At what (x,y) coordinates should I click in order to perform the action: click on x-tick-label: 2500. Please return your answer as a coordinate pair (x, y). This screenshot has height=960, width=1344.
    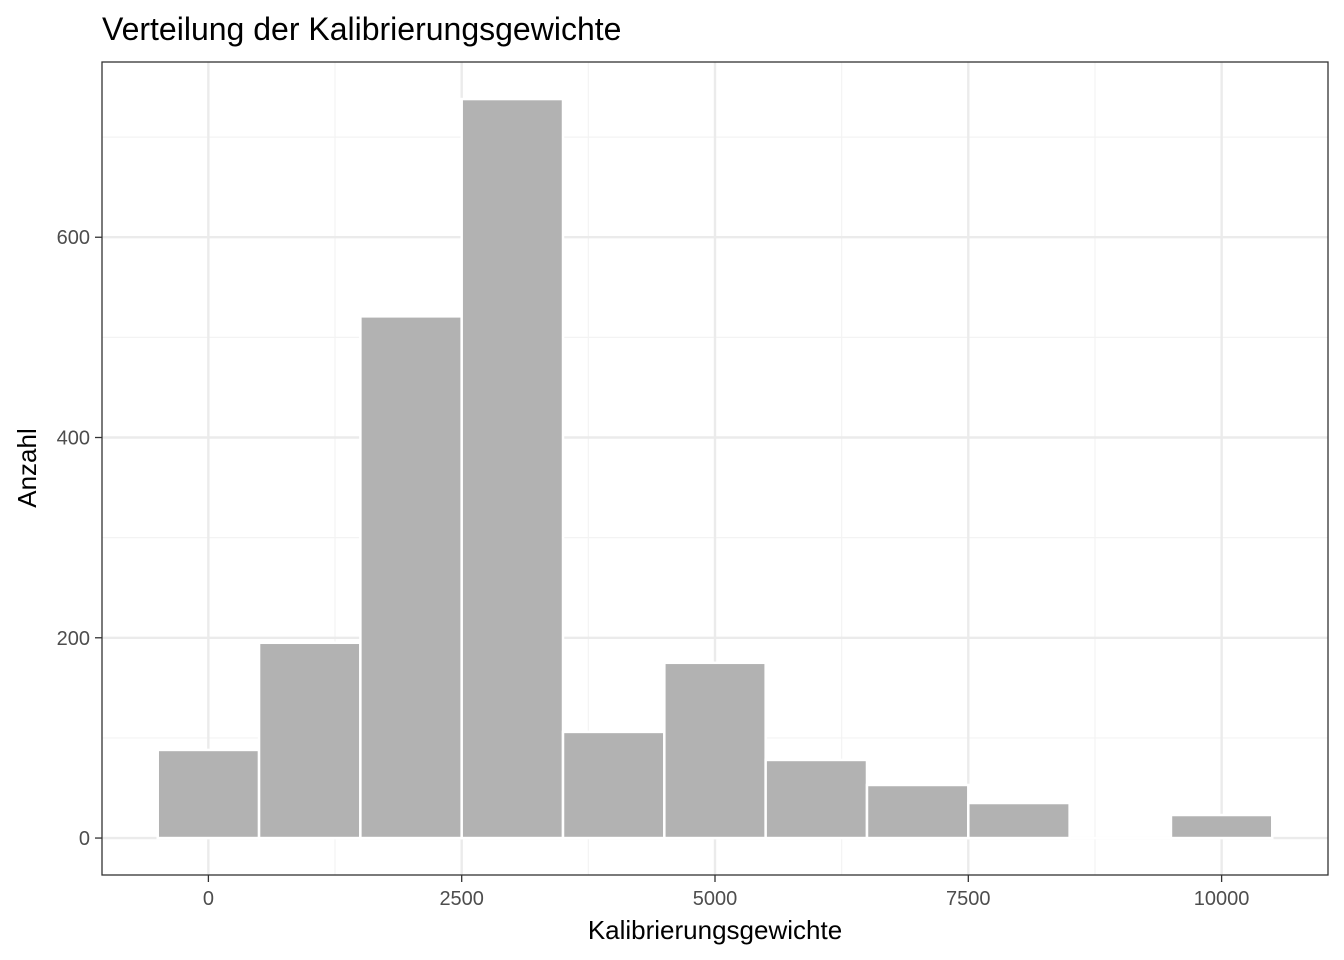
    Looking at the image, I should click on (461, 899).